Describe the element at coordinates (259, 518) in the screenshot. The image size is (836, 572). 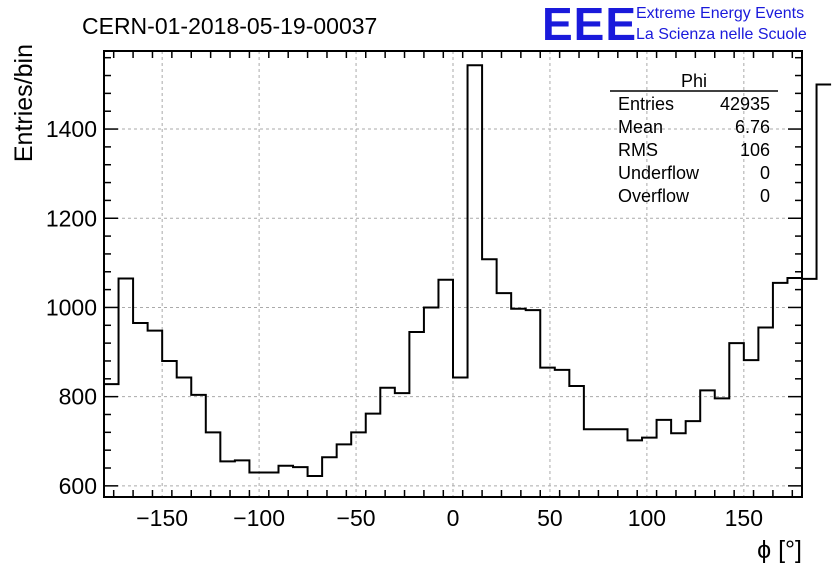
I see `x-tick-label: −100` at that location.